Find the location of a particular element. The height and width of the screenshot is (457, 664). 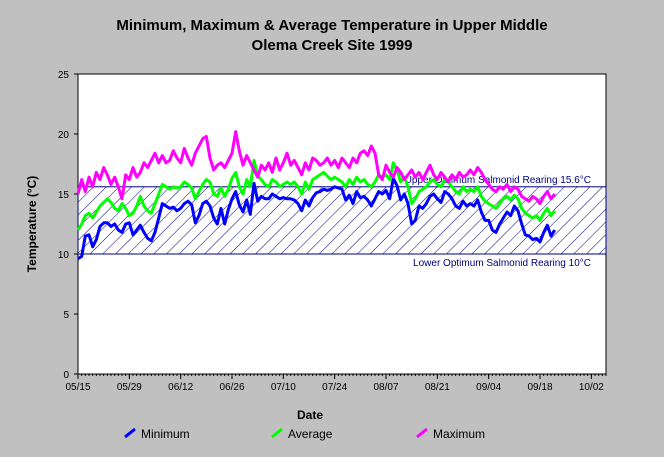

x-tick-label: 07/10 is located at coordinates (283, 387).